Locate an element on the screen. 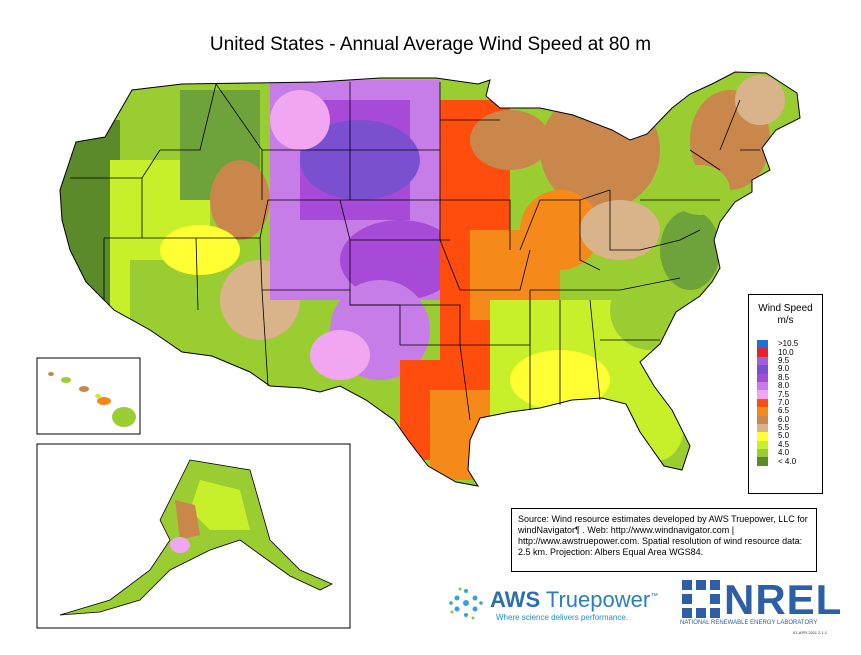 The width and height of the screenshot is (861, 655). legend-label: 7.5 is located at coordinates (784, 394).